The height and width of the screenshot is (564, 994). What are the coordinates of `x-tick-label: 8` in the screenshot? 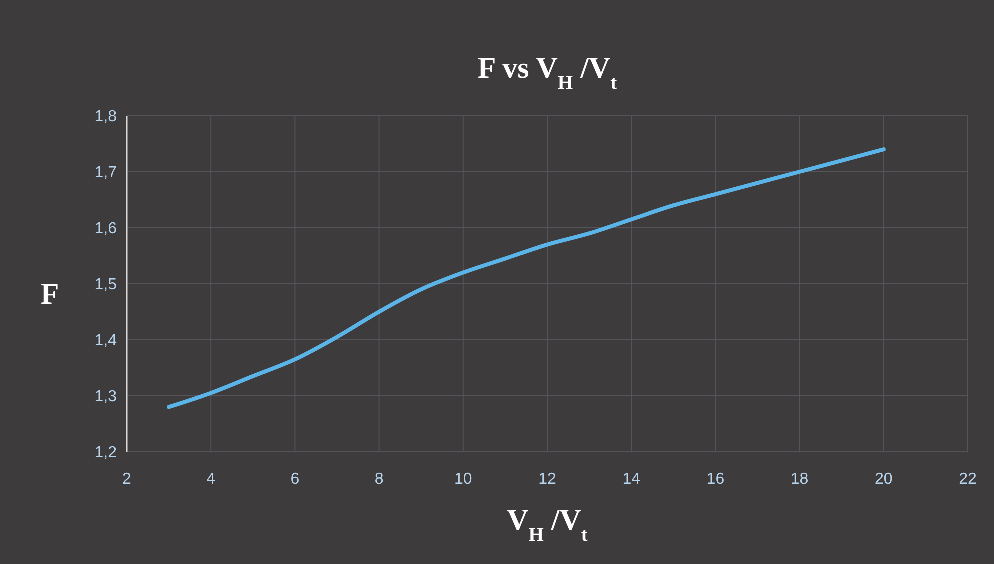 It's located at (379, 479).